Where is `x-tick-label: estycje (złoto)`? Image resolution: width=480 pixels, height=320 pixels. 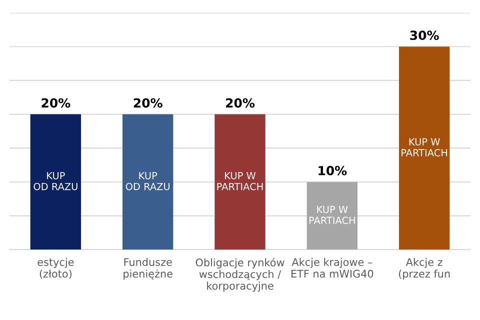 x-tick-label: estycje (złoto) is located at coordinates (56, 268).